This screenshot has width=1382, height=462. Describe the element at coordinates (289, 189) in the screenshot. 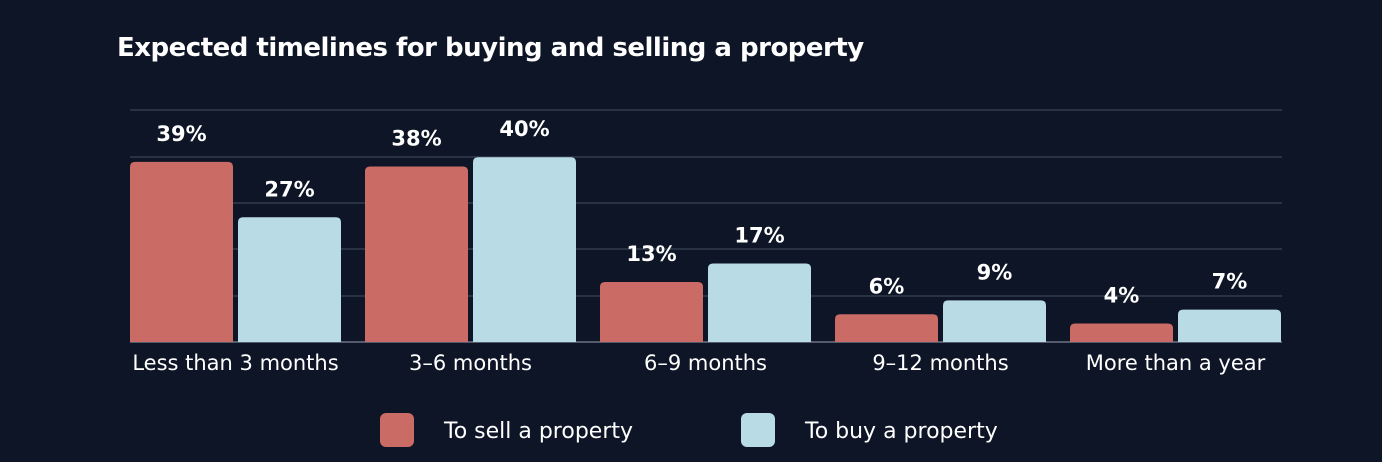

I see `data-label-buy-0: 27%` at that location.